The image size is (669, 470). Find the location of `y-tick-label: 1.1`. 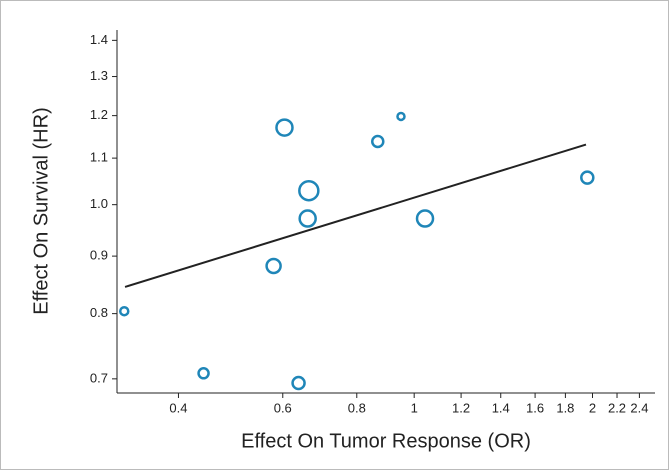

y-tick-label: 1.1 is located at coordinates (99, 157).